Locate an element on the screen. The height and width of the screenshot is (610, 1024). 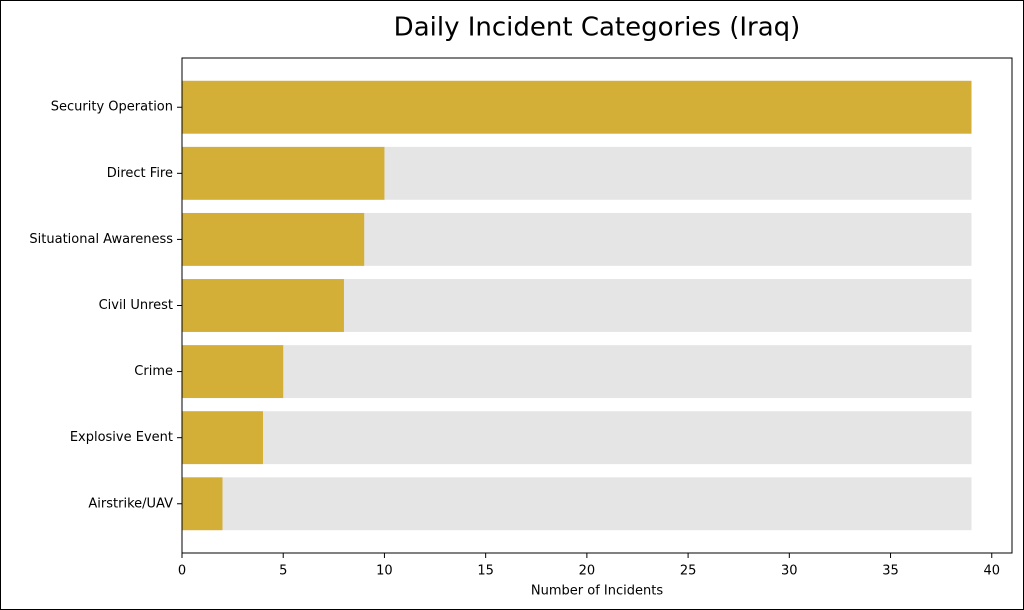
y-tick-label: Crime is located at coordinates (153, 371).